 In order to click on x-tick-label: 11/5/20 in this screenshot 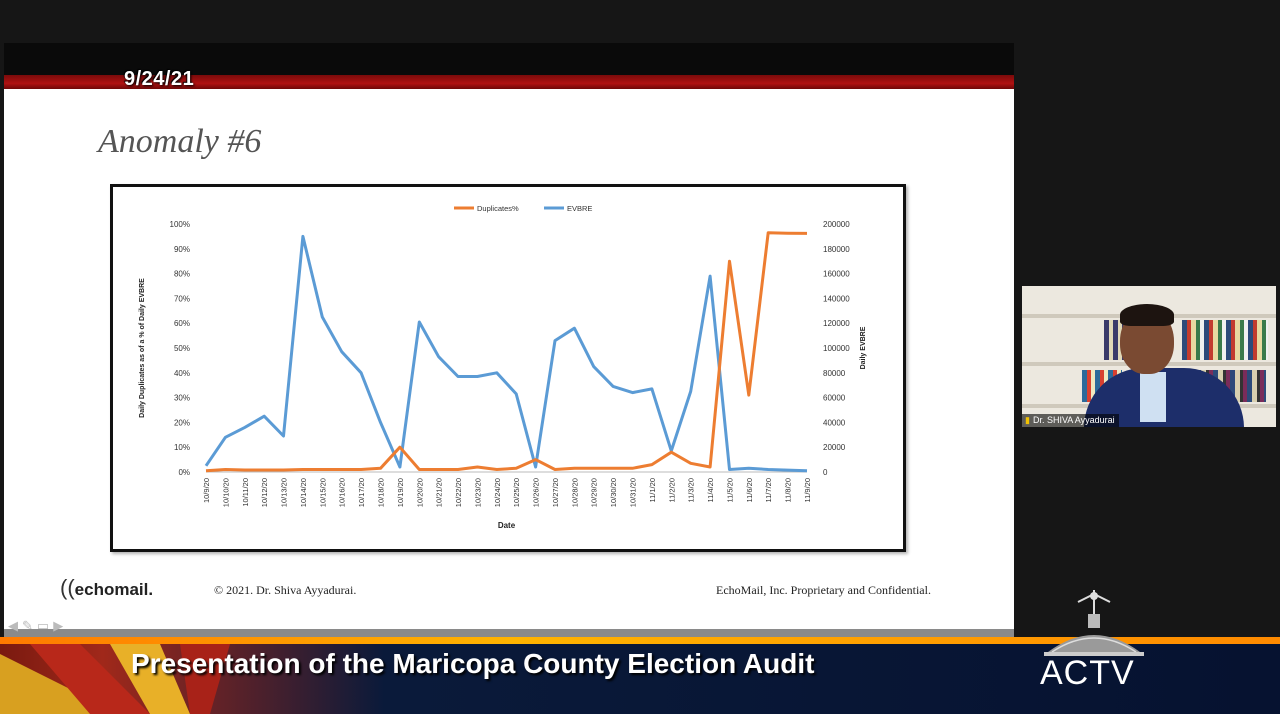, I will do `click(729, 490)`.